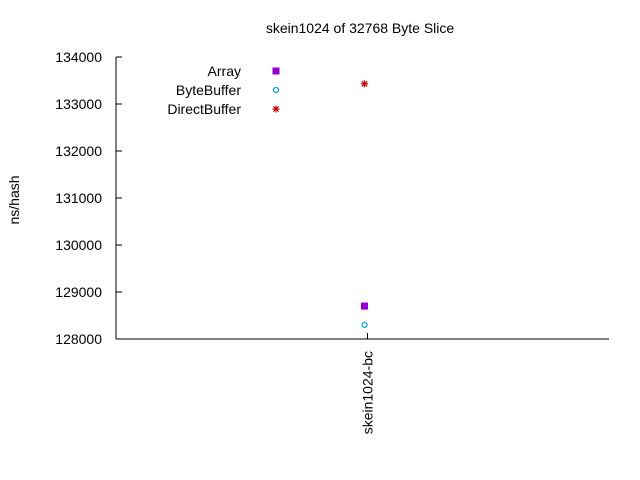  I want to click on data-points, so click(364, 204).